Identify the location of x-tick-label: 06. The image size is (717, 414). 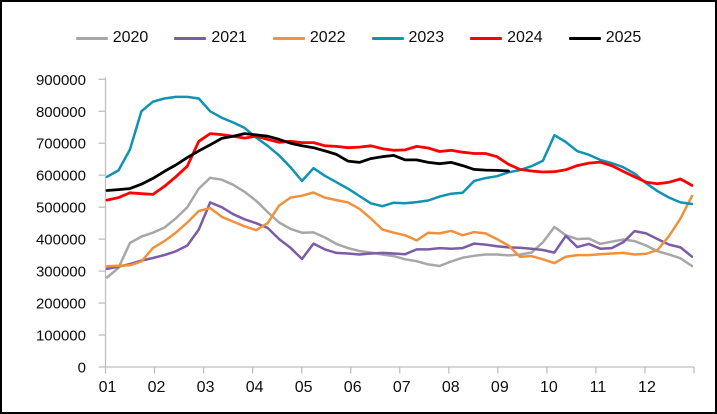
(353, 387).